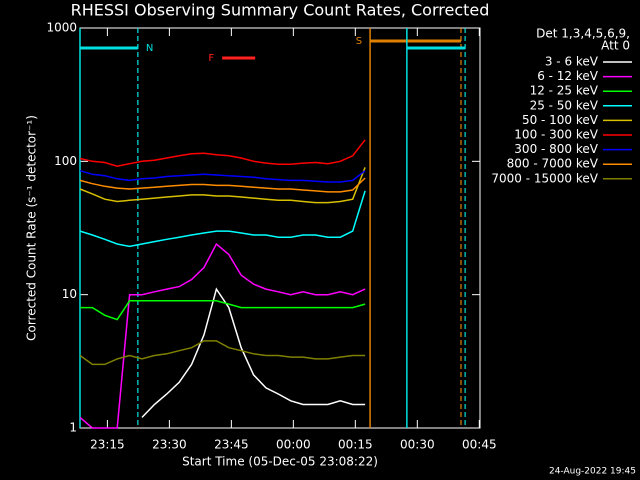 This screenshot has width=640, height=480. What do you see at coordinates (149, 48) in the screenshot?
I see `interval-label: N` at bounding box center [149, 48].